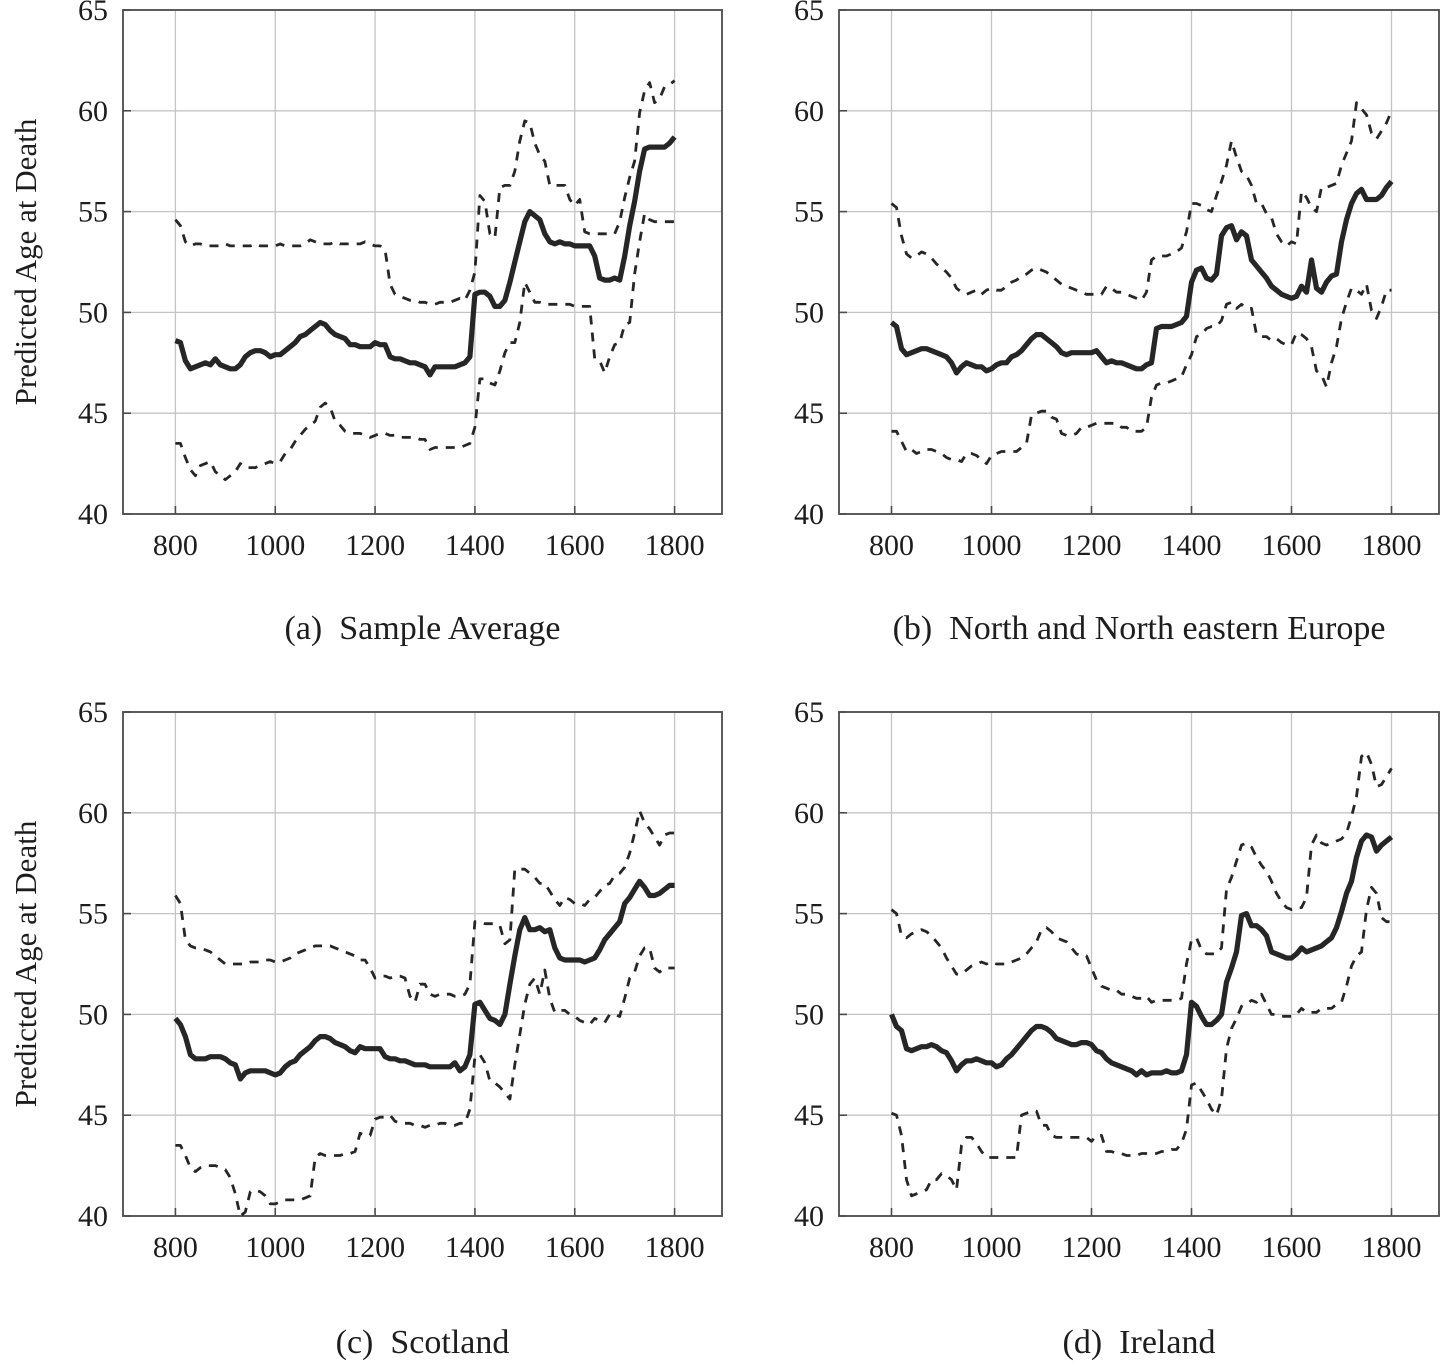  I want to click on caption-c: (c) Scotland, so click(422, 1342).